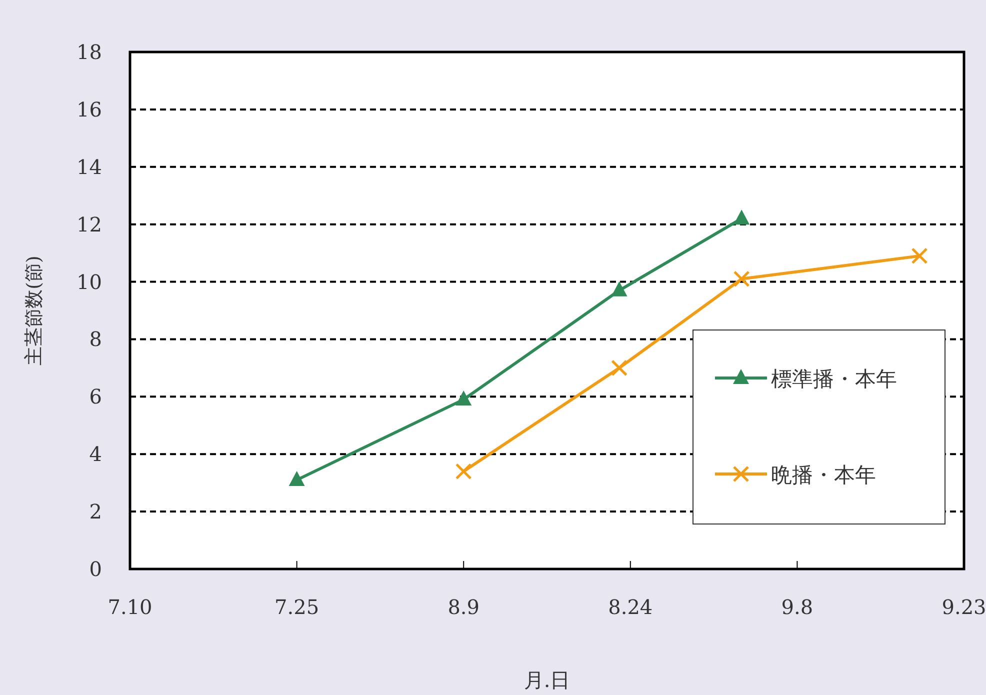 The width and height of the screenshot is (986, 695). Describe the element at coordinates (89, 224) in the screenshot. I see `y-tick-label: 12` at that location.